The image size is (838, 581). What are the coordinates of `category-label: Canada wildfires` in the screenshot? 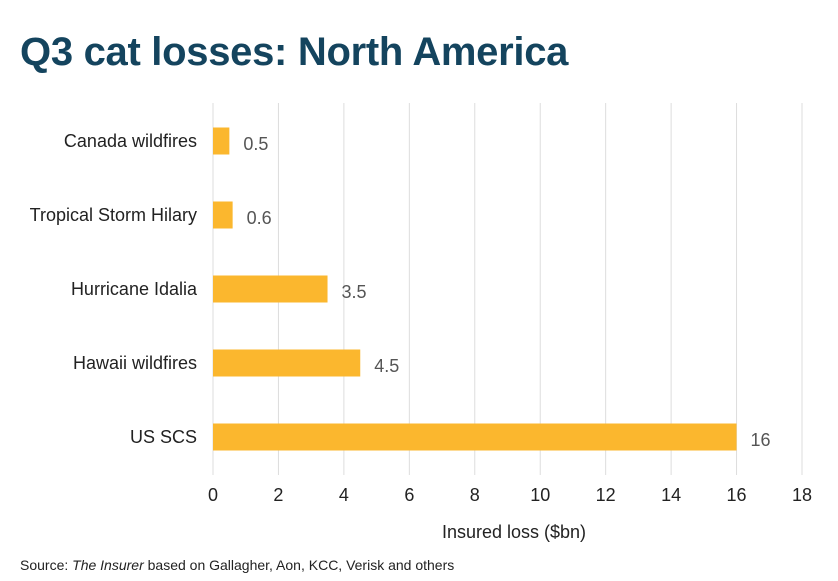 It's located at (130, 141).